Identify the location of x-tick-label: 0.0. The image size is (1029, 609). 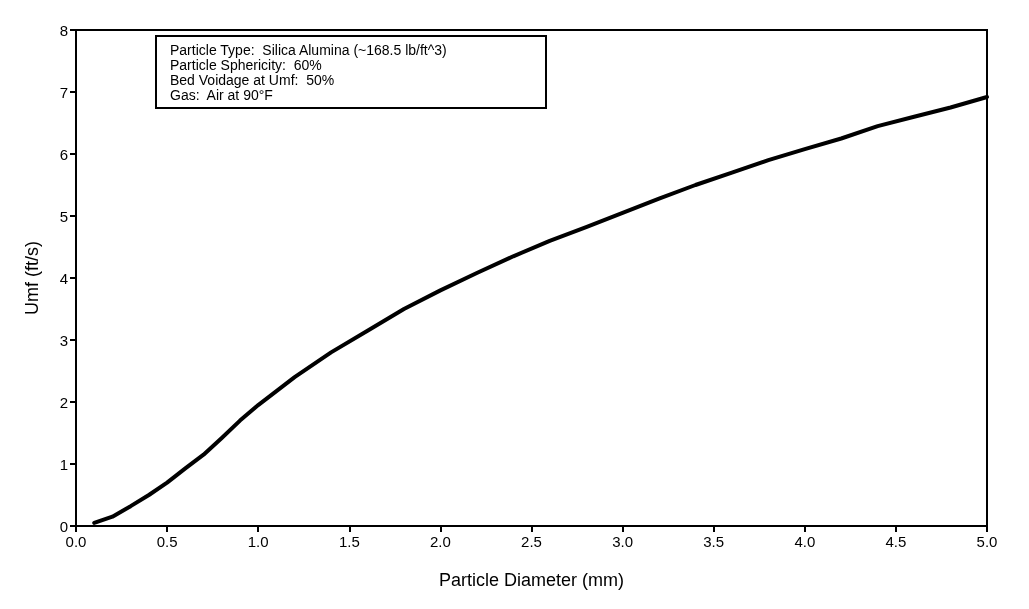
(76, 541).